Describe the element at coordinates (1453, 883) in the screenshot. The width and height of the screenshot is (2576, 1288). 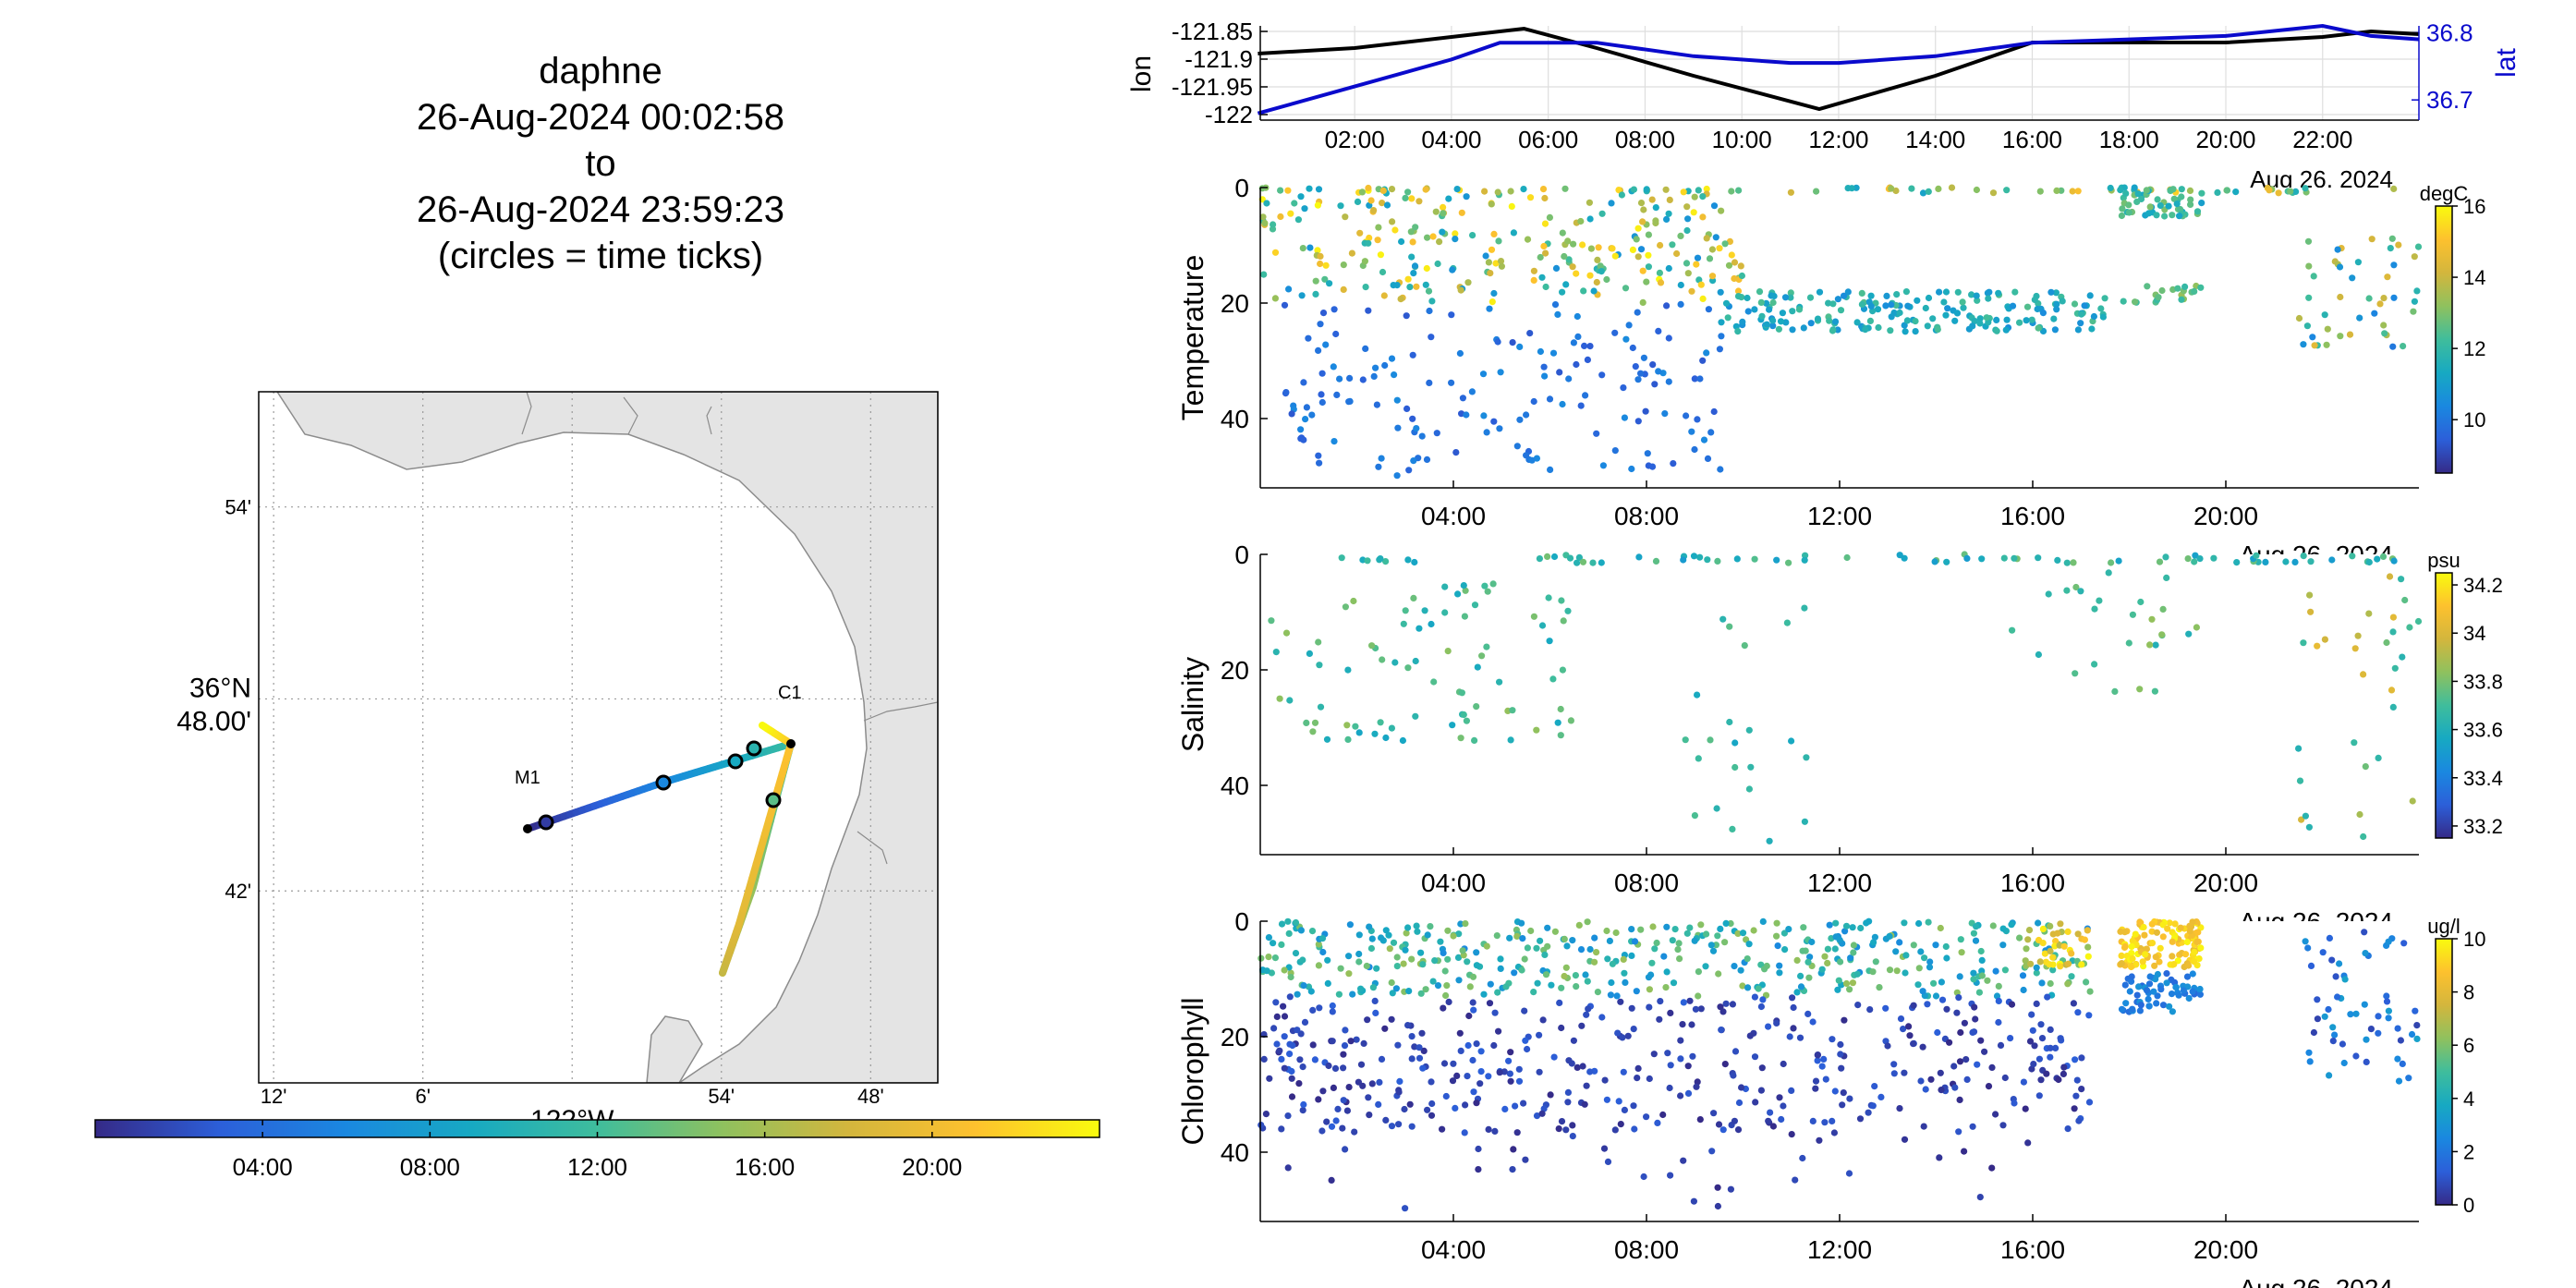
I see `x-tick-label: 04:00` at that location.